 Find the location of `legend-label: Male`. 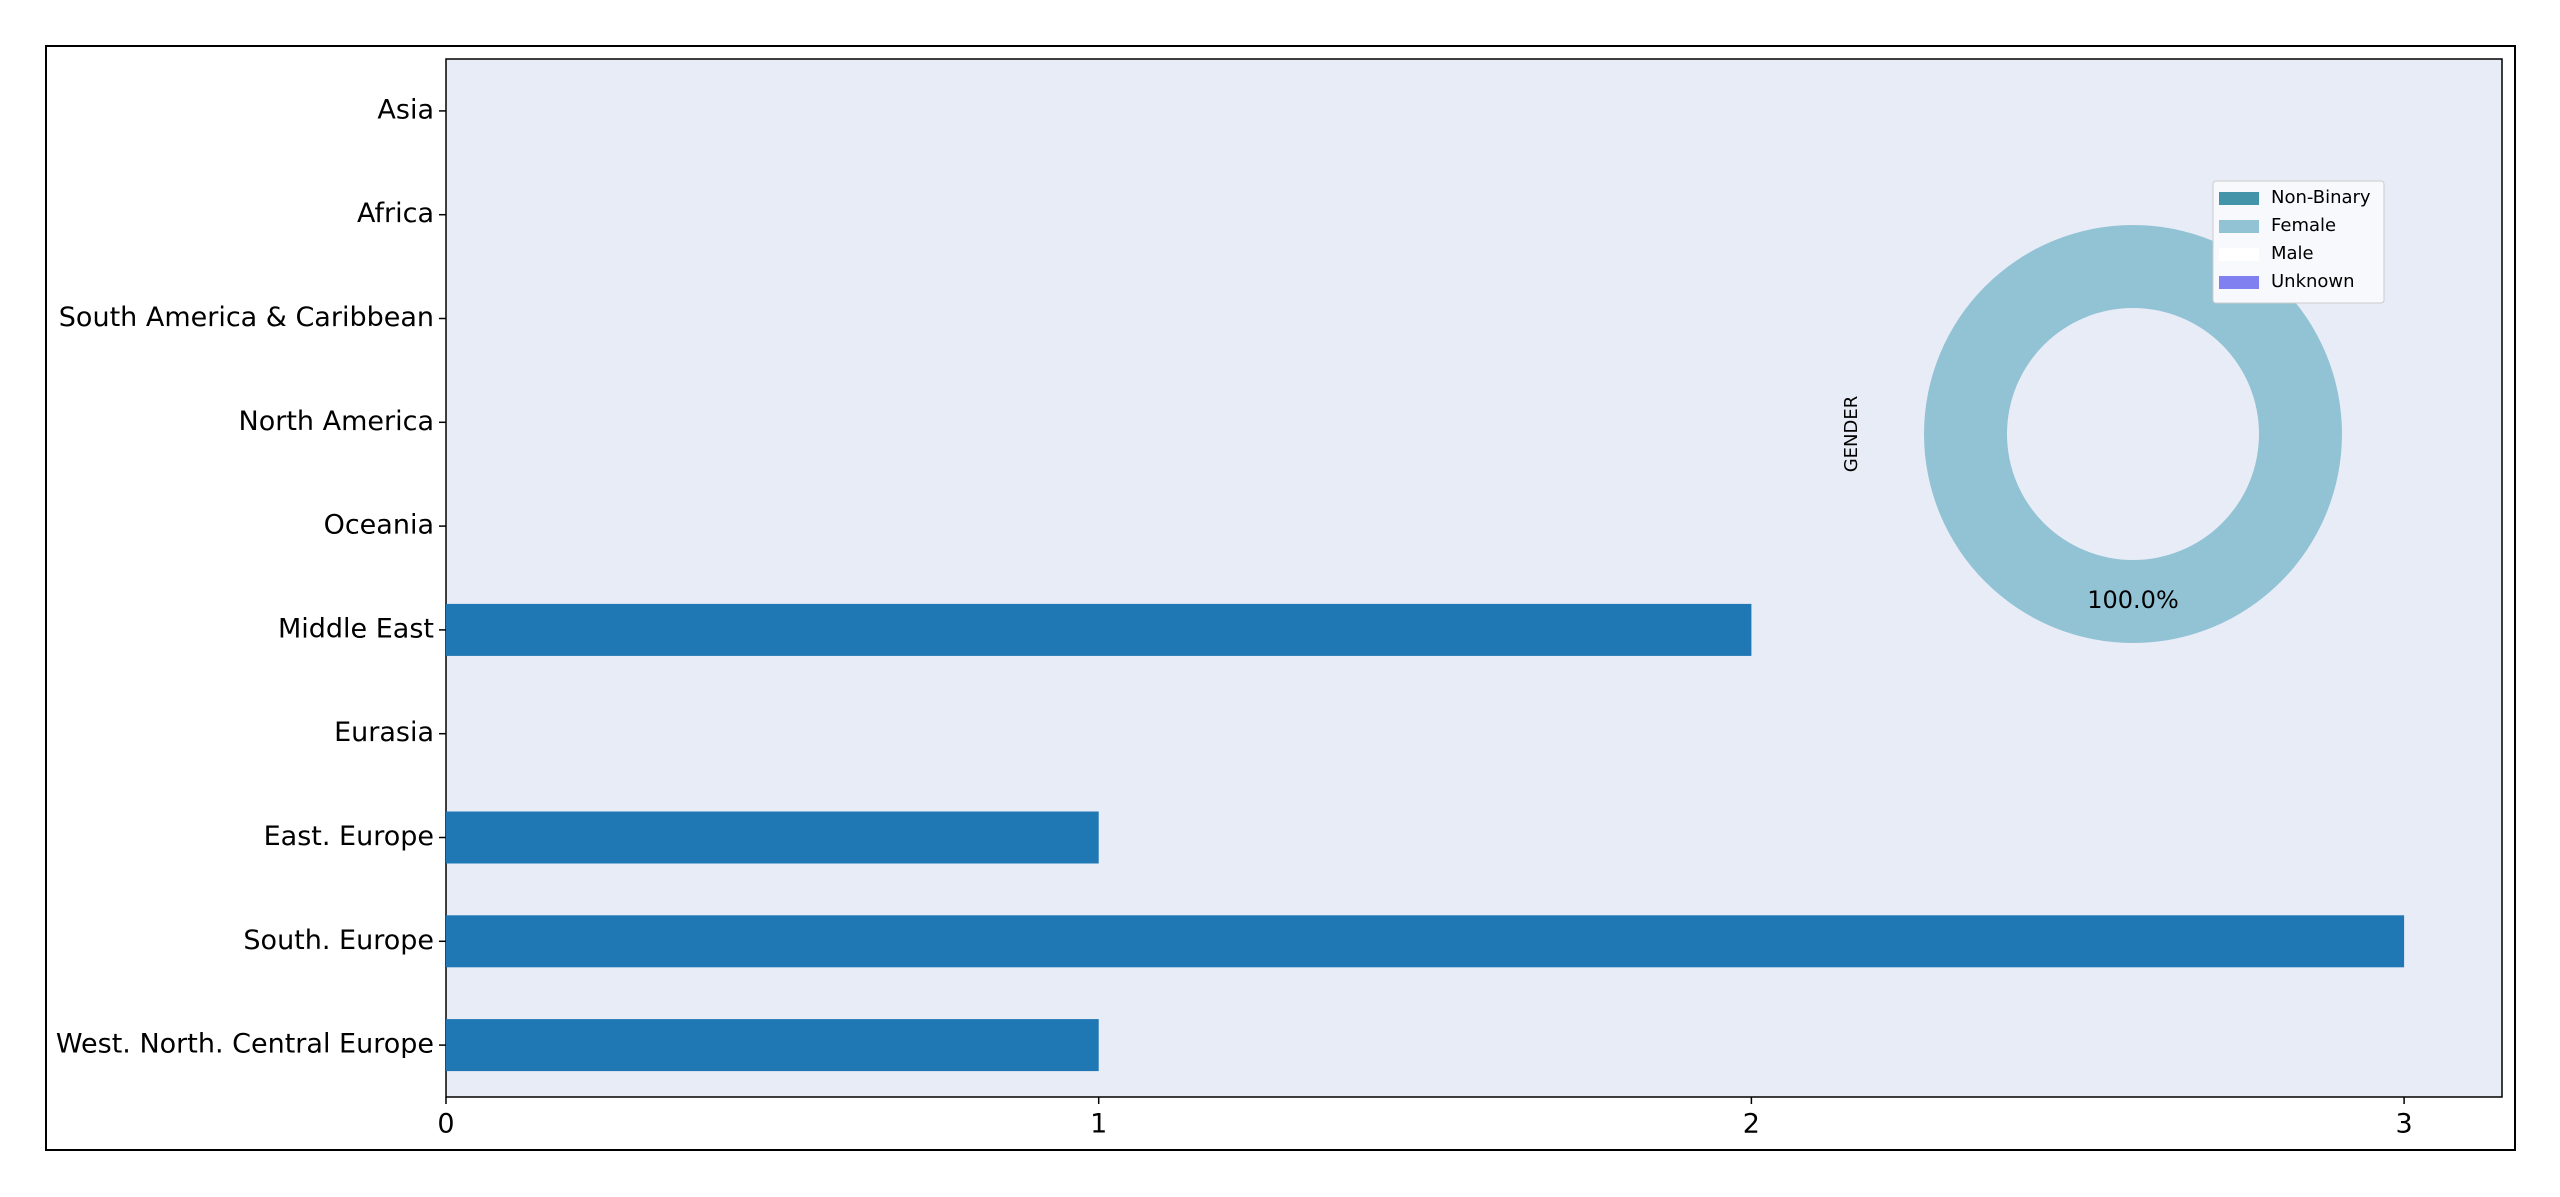

legend-label: Male is located at coordinates (2292, 253).